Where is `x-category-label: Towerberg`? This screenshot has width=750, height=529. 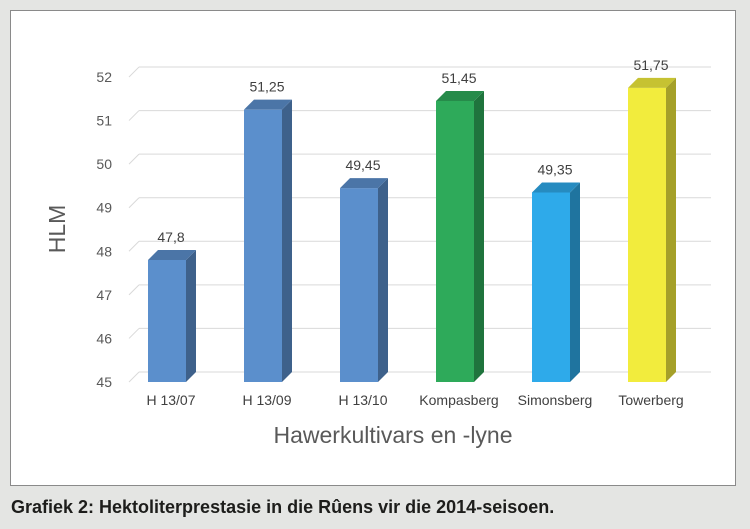
x-category-label: Towerberg is located at coordinates (650, 400).